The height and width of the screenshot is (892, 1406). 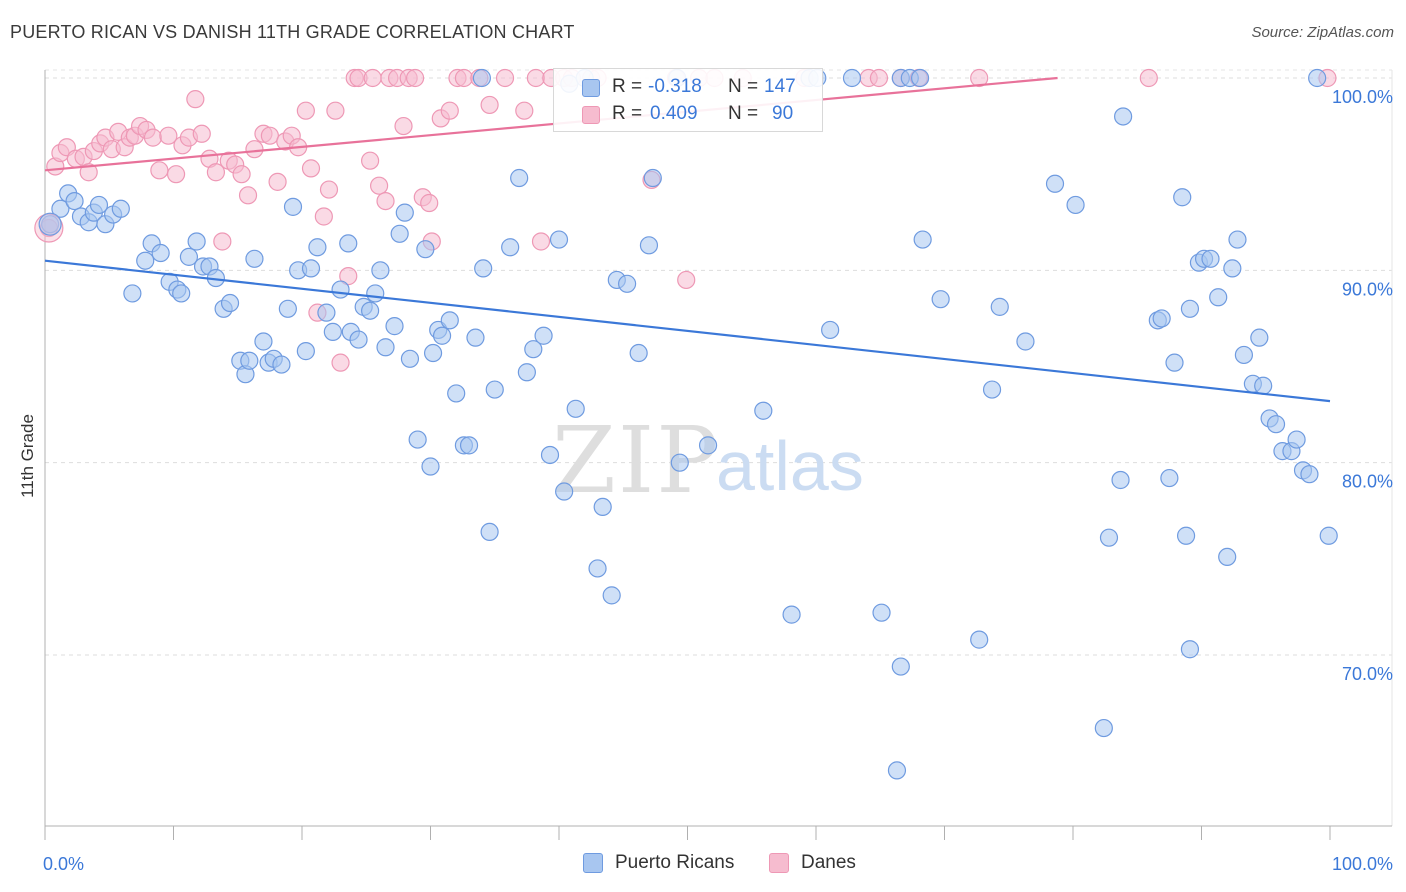 I want to click on danes-trend-line, so click(x=551, y=124).